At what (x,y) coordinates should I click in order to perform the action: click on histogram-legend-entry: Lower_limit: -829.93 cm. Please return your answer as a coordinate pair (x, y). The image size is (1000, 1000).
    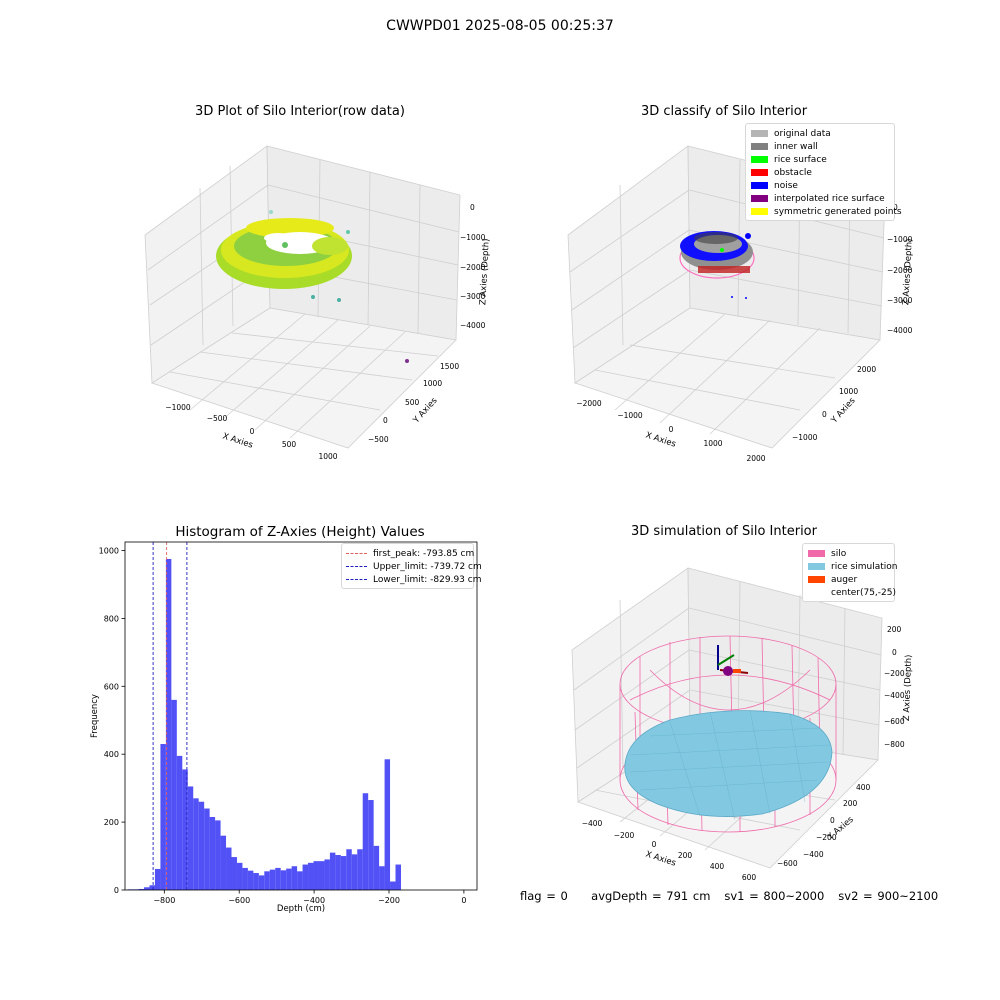
    Looking at the image, I should click on (413, 579).